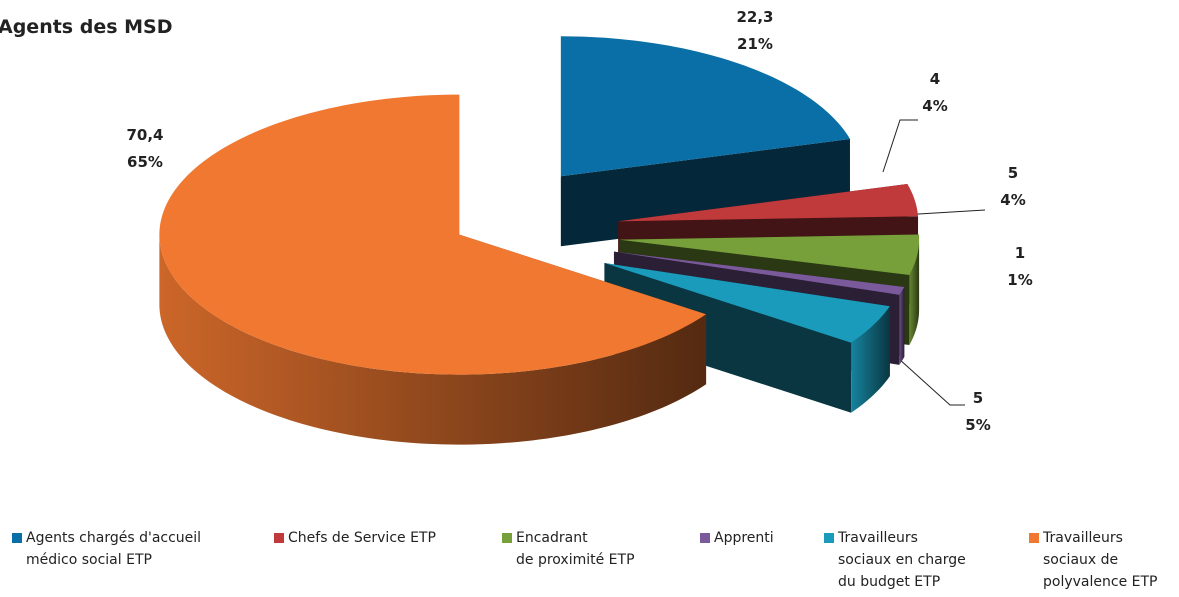  I want to click on slice-wall, so click(728, 338).